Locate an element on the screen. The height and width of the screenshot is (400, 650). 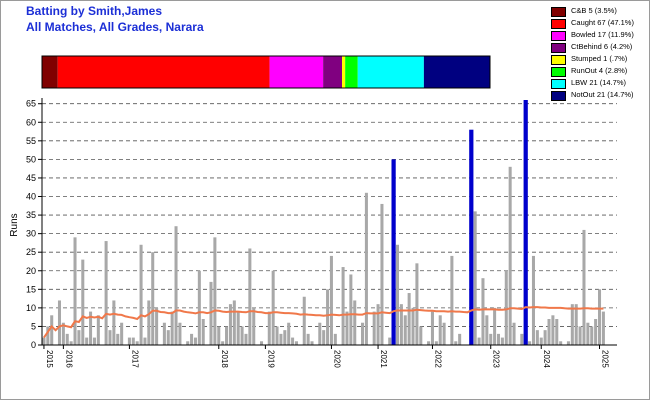
legend-item: Stumped 1 (.7%) is located at coordinates (600, 59).